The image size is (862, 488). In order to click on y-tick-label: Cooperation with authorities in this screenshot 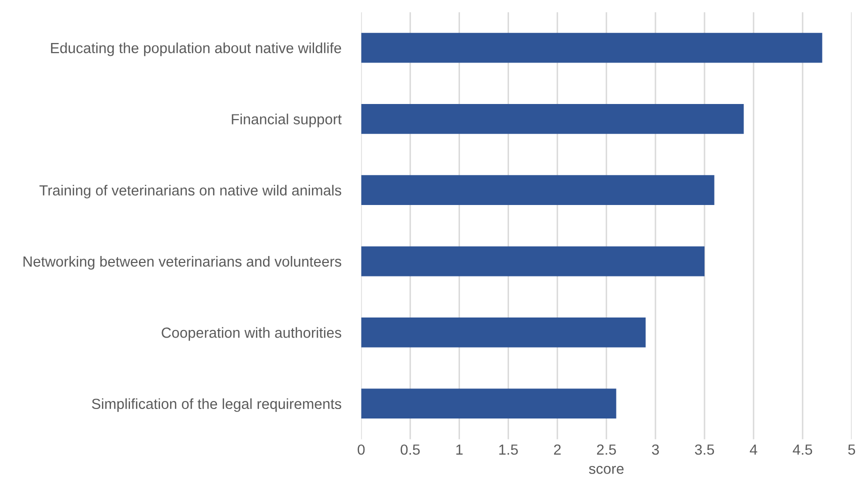, I will do `click(252, 334)`.